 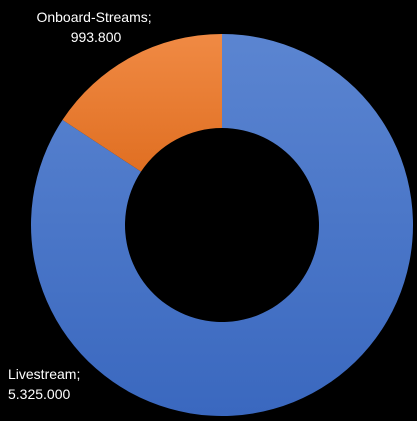 I want to click on data-label-livestream: Livestream; 5.325.000, so click(x=46, y=384).